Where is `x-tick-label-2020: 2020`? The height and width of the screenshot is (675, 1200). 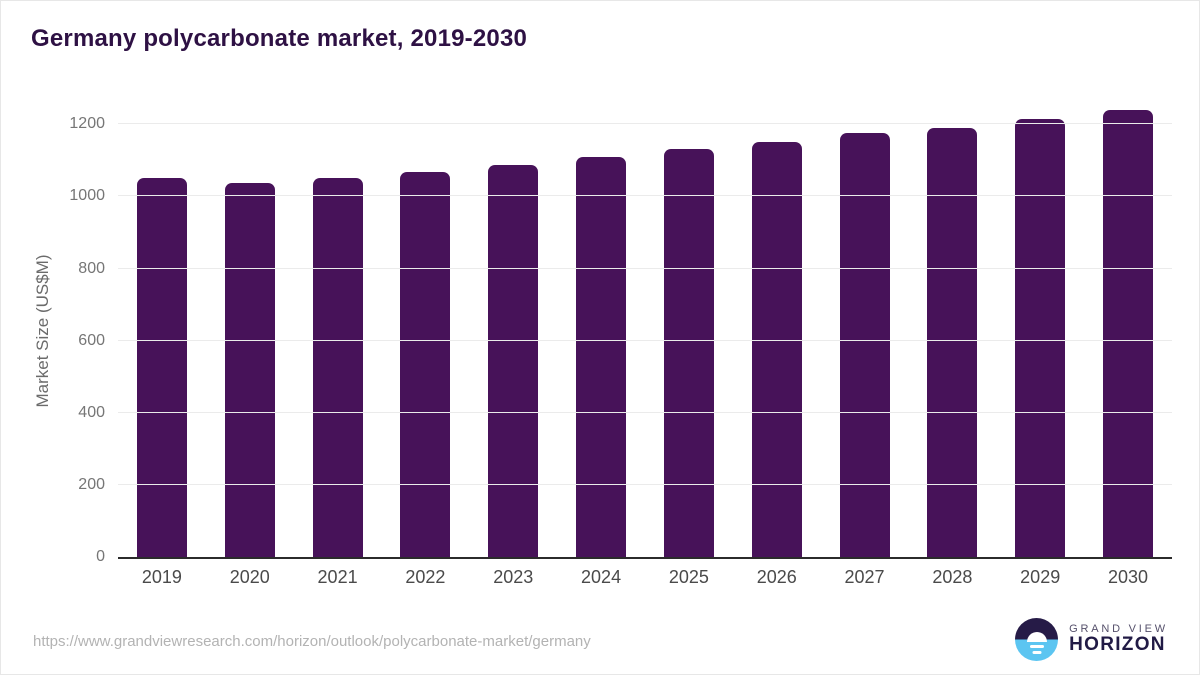
x-tick-label-2020: 2020 is located at coordinates (249, 577).